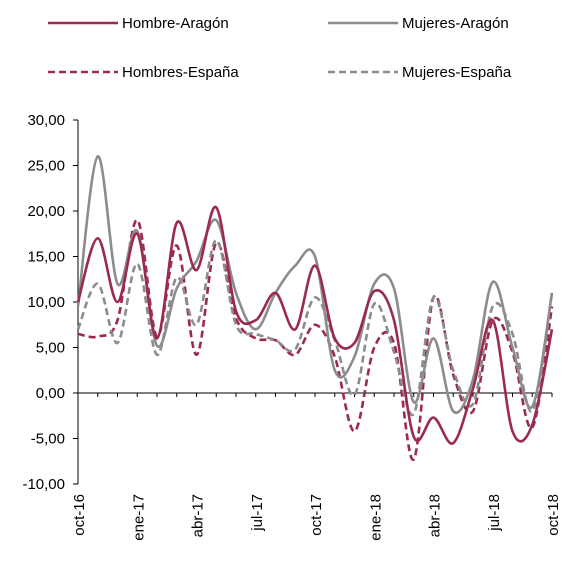 This screenshot has height=562, width=562. What do you see at coordinates (198, 515) in the screenshot?
I see `x-tick-label: abr-17` at bounding box center [198, 515].